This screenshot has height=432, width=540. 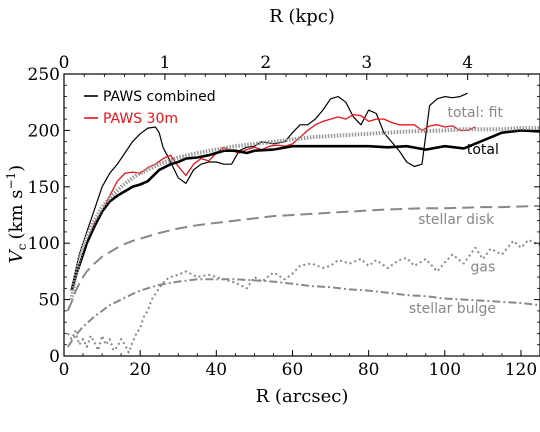 I want to click on x-tick-label: 20, so click(x=140, y=370).